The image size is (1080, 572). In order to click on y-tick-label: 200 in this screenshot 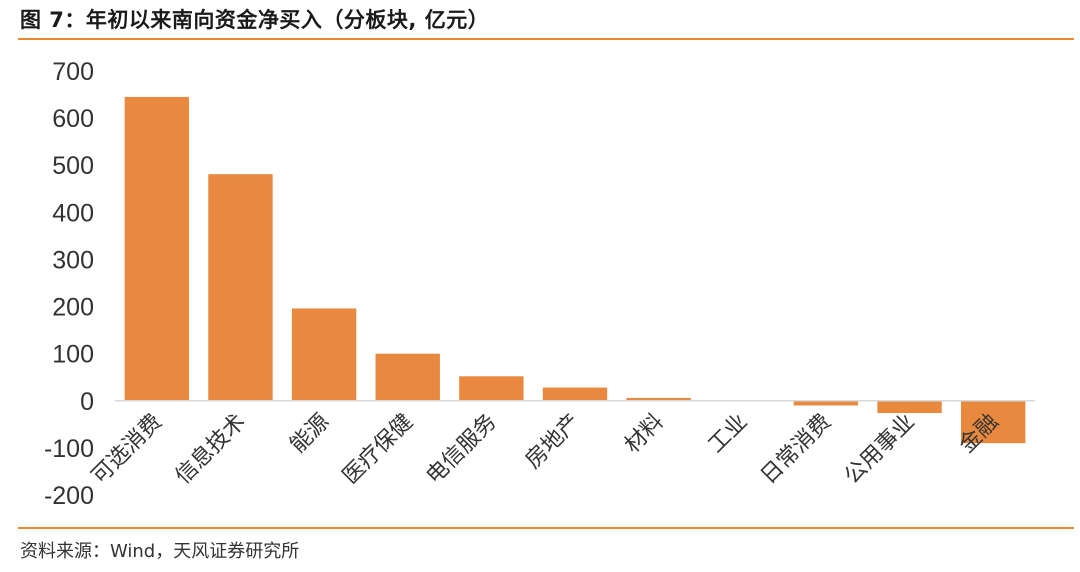, I will do `click(73, 308)`.